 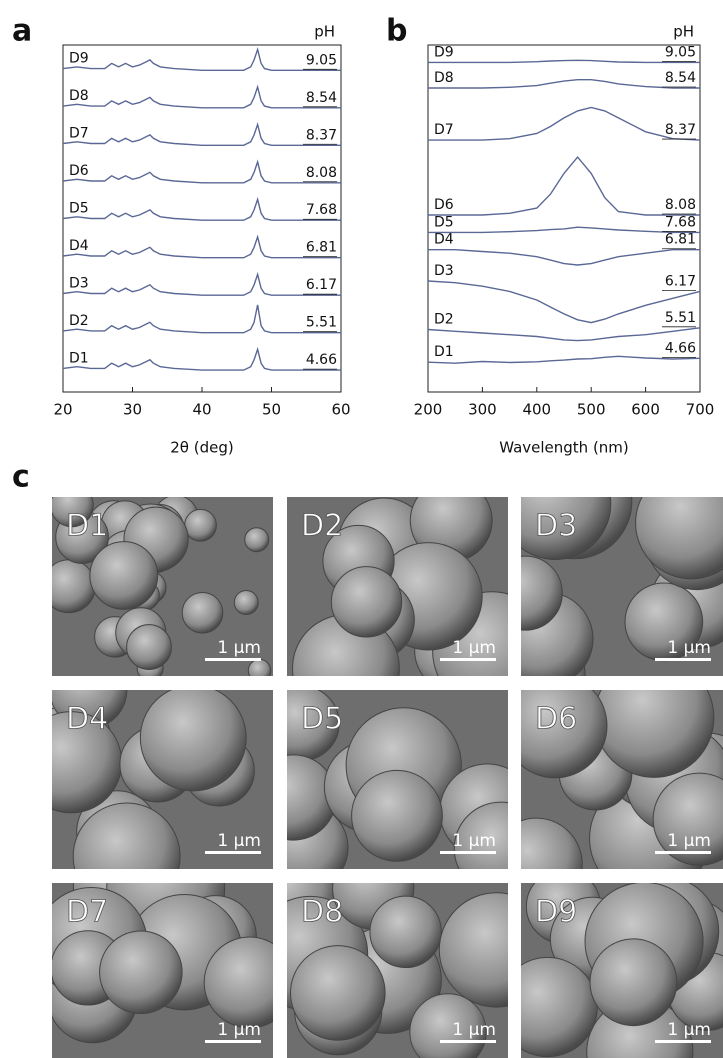 What do you see at coordinates (396, 31) in the screenshot?
I see `panel-label: b` at bounding box center [396, 31].